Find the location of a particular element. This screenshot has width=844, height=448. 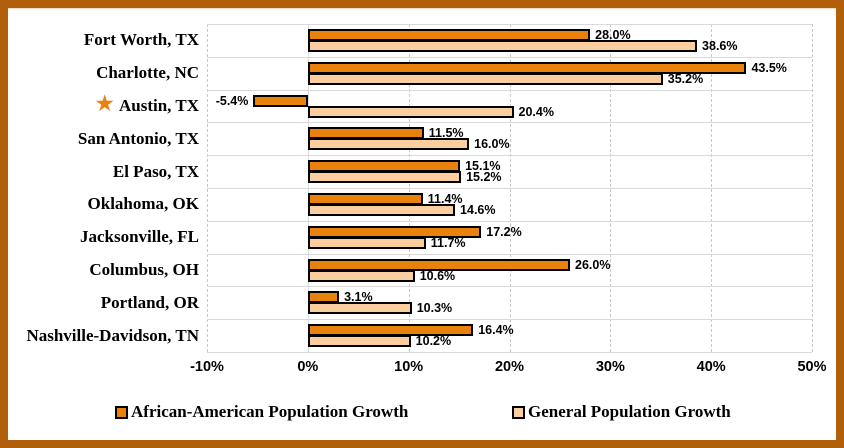

category-label: Charlotte, NC is located at coordinates (103, 73).